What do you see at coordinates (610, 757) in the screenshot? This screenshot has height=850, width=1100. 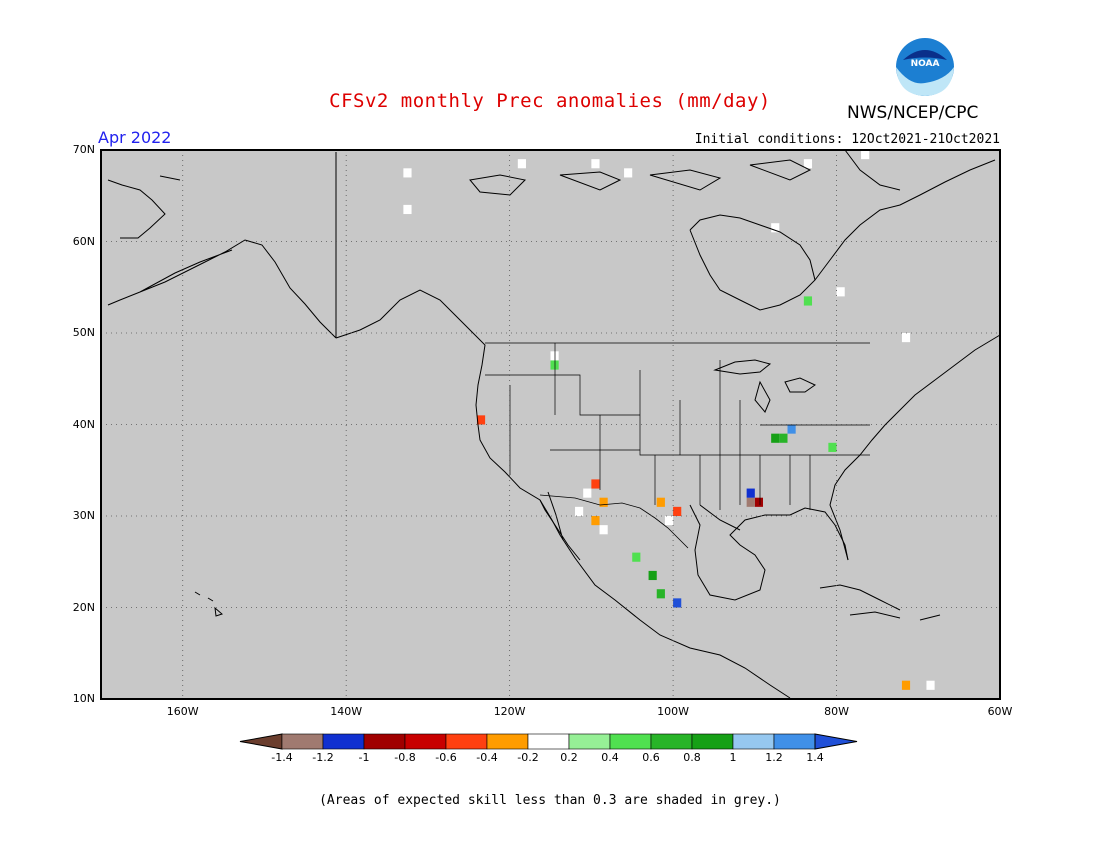 I see `colorbar-tick-label: 0.4` at bounding box center [610, 757].